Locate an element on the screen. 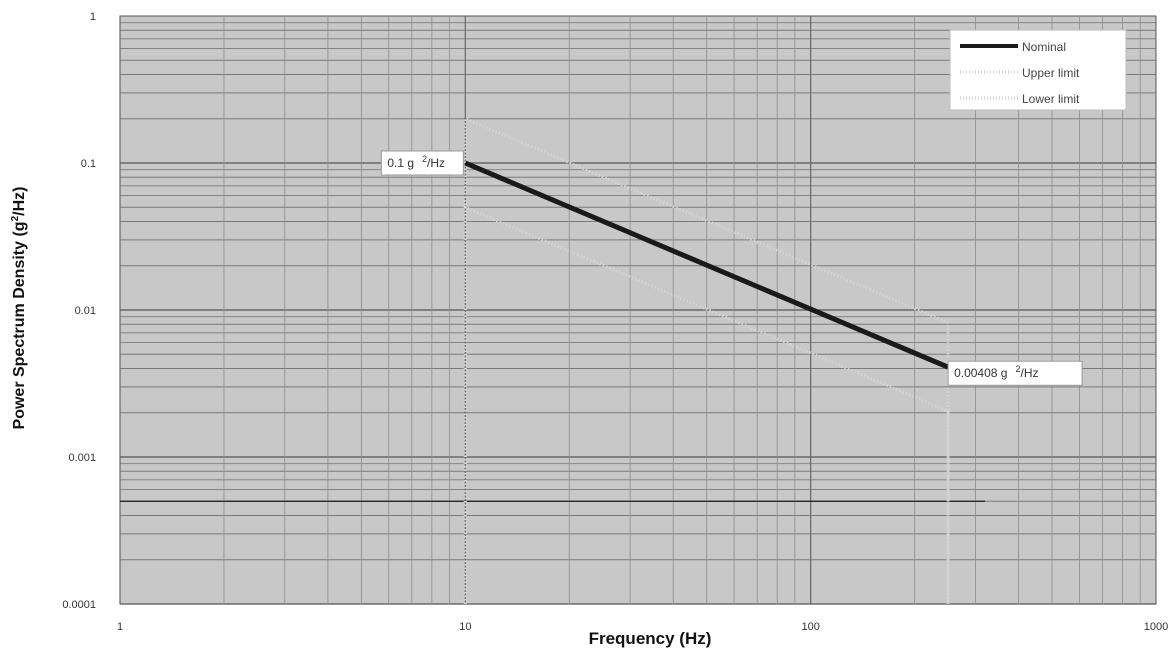  series-line-nominal is located at coordinates (707, 265).